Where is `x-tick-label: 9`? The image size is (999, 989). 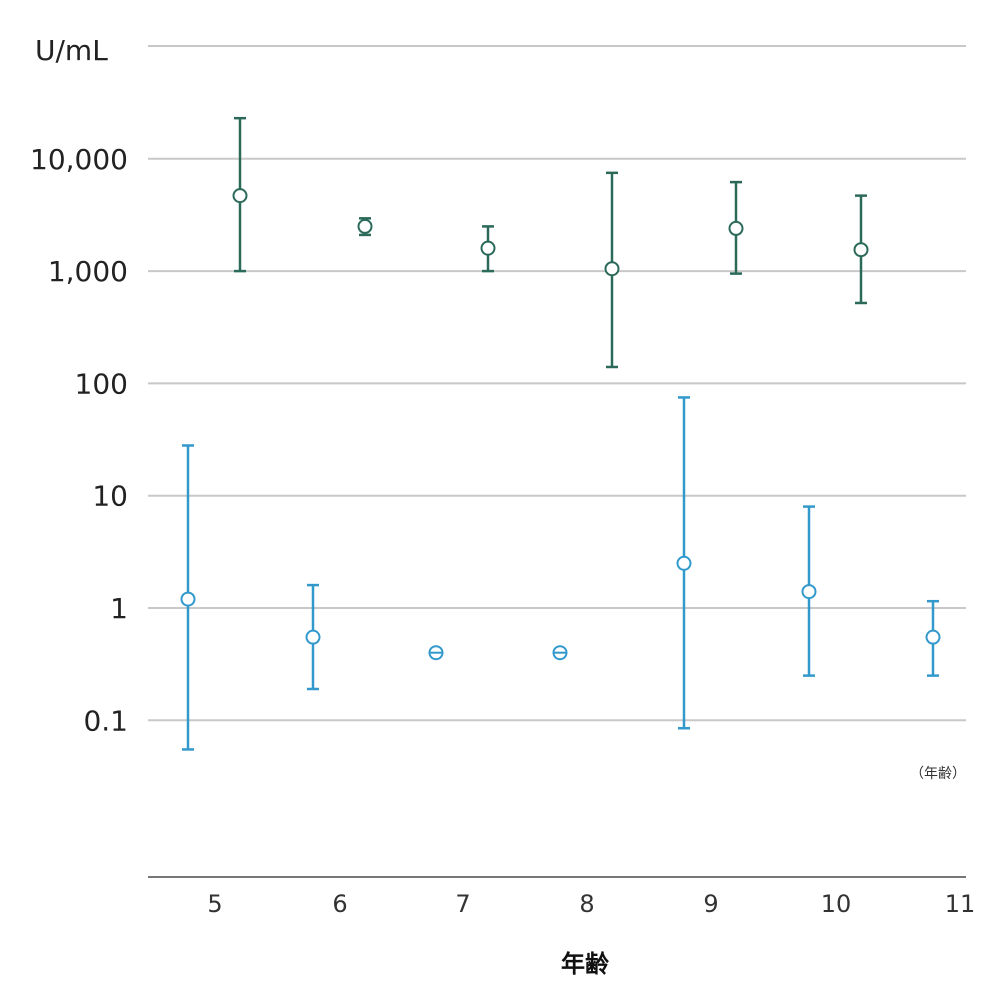
x-tick-label: 9 is located at coordinates (710, 904).